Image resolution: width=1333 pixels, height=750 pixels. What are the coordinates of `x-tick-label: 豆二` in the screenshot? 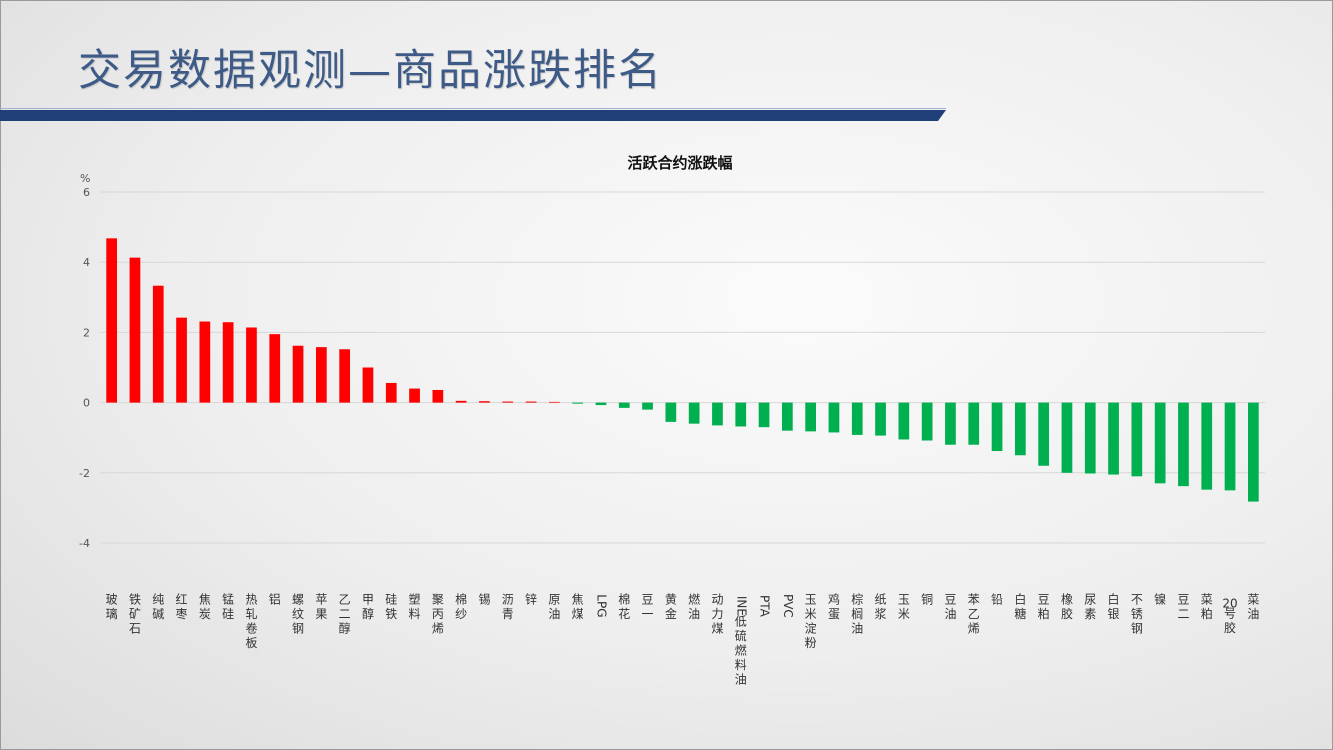 It's located at (1183, 607).